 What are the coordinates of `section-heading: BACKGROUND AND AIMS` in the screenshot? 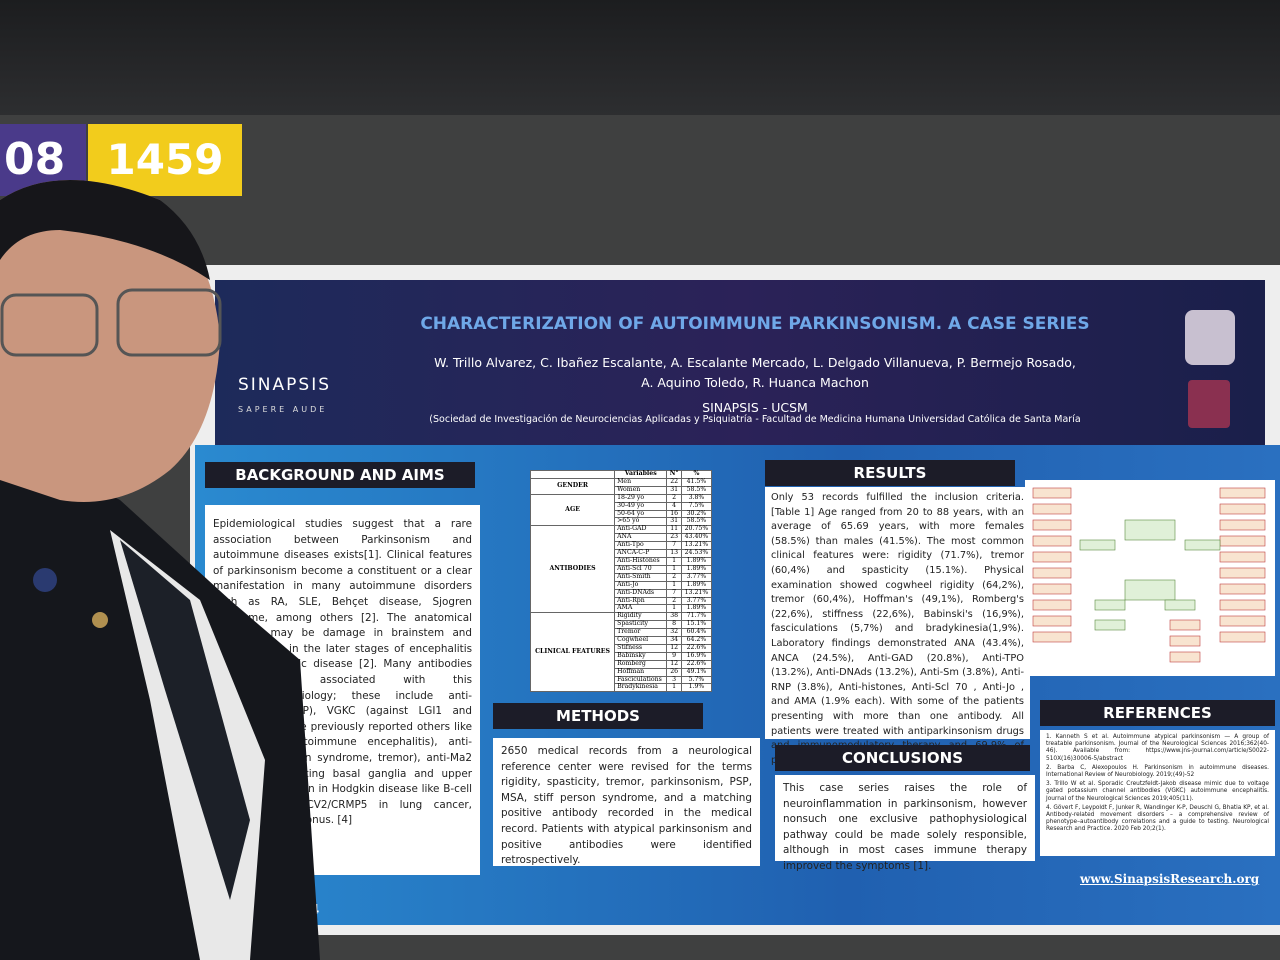 It's located at (340, 475).